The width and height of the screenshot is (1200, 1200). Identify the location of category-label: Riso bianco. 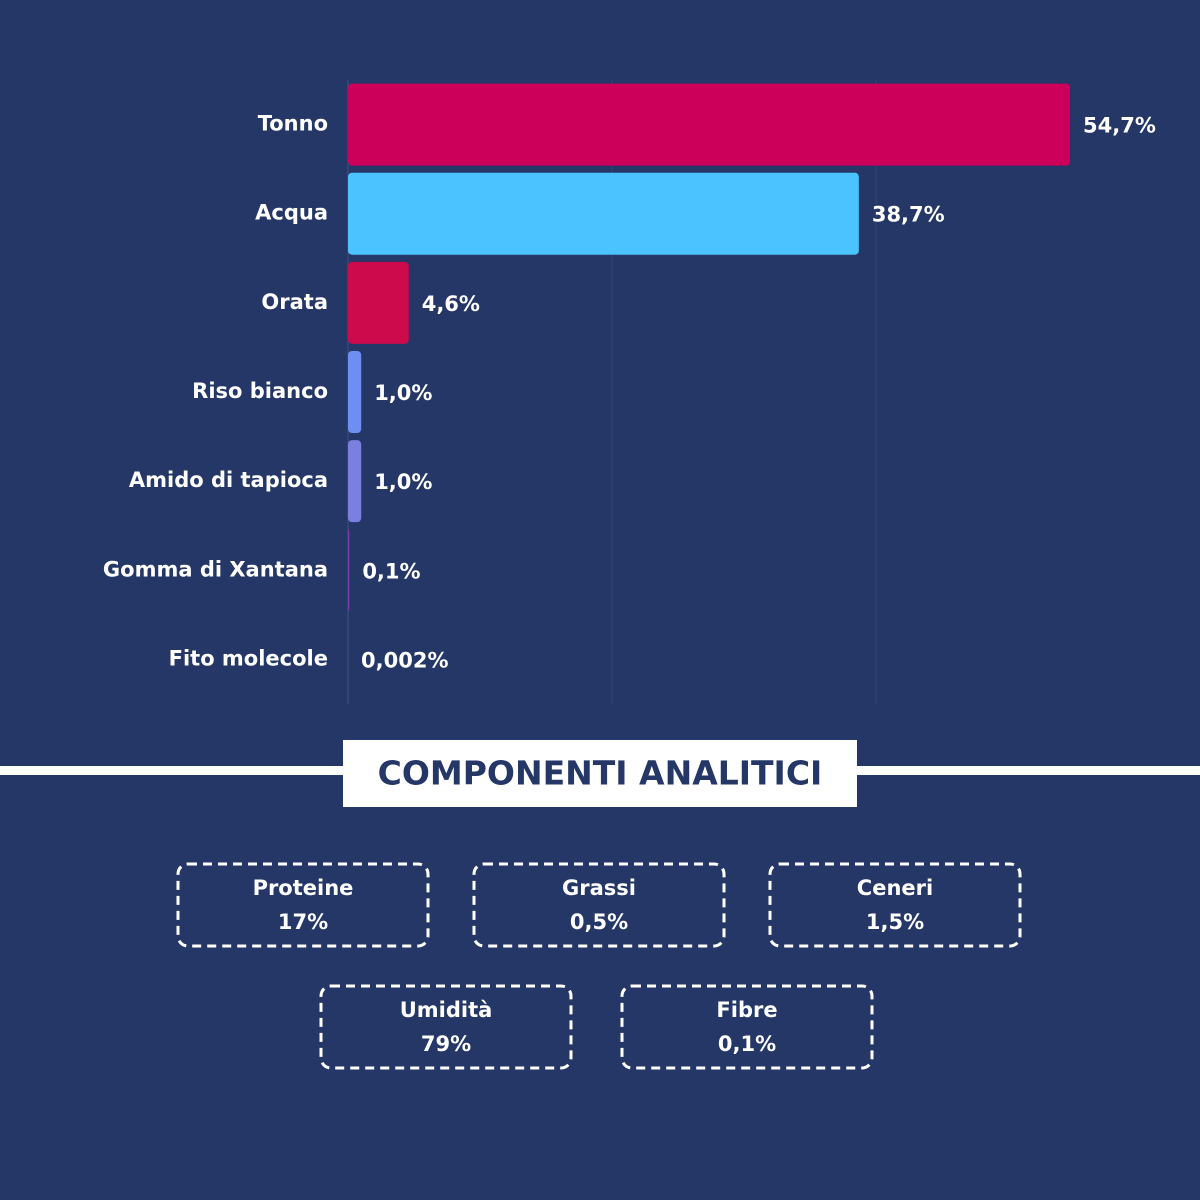
(260, 391).